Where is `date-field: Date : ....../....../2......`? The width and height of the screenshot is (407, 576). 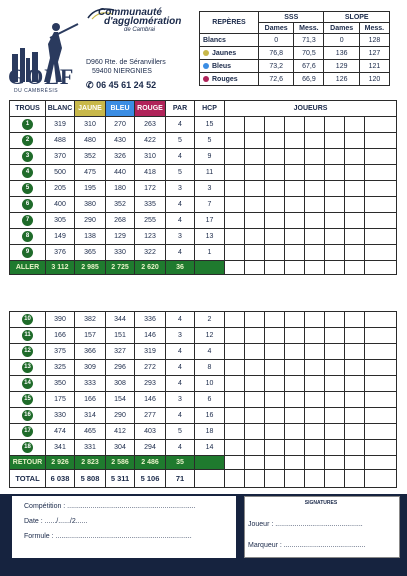 date-field: Date : ....../....../2...... is located at coordinates (56, 521).